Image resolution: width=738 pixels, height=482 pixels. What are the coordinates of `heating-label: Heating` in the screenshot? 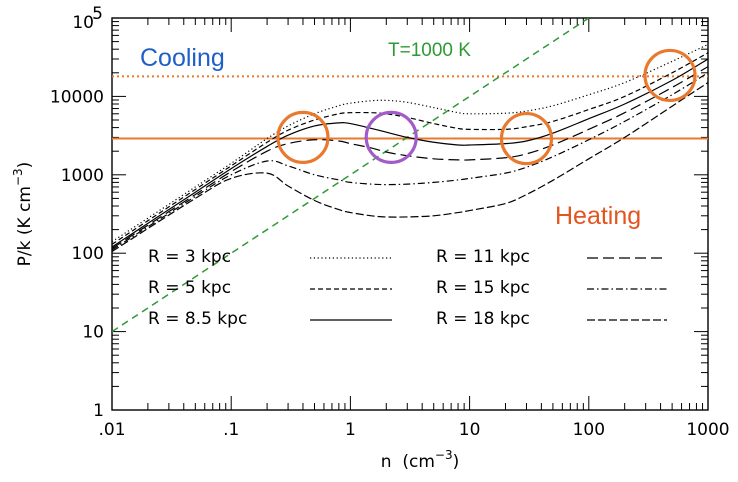 It's located at (598, 216).